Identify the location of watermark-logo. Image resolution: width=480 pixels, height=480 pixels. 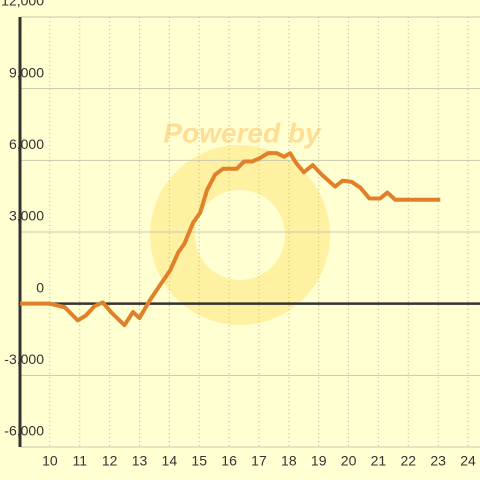
(240, 235).